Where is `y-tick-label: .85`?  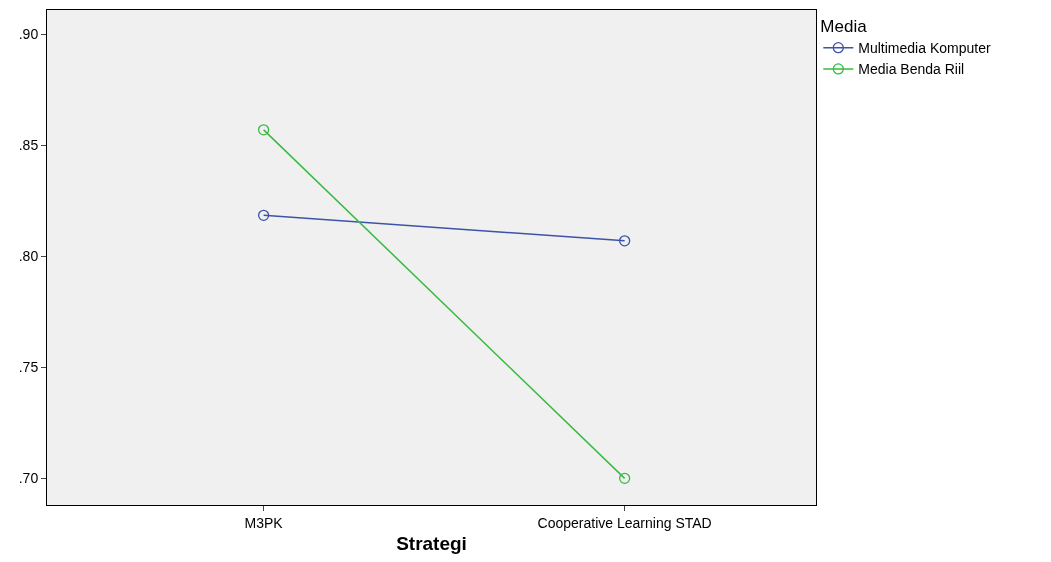
y-tick-label: .85 is located at coordinates (28, 145).